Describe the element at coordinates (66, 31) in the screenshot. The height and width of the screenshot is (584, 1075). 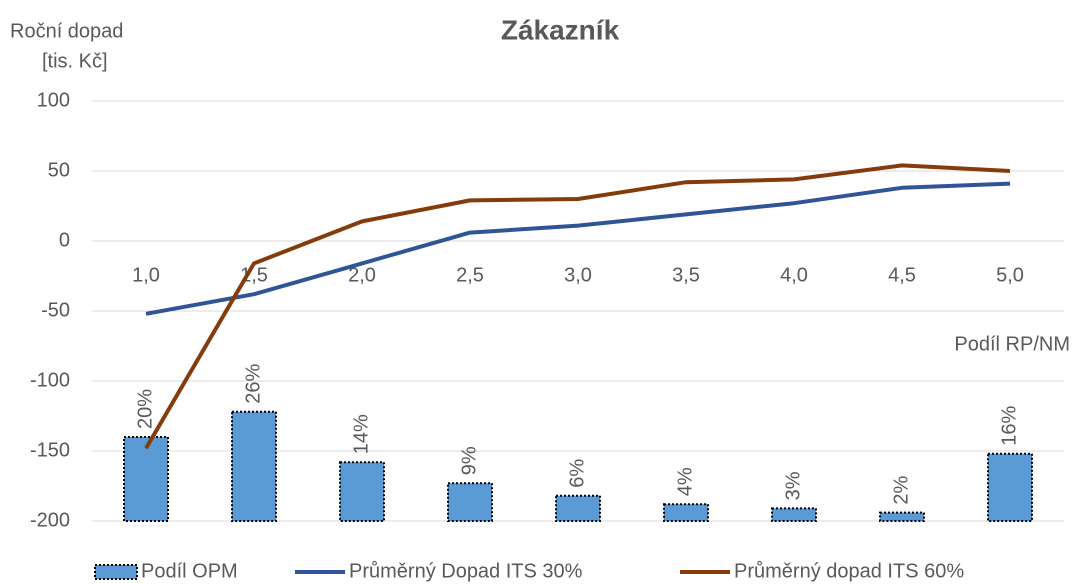
I see `y-axis-title: Roční dopad` at that location.